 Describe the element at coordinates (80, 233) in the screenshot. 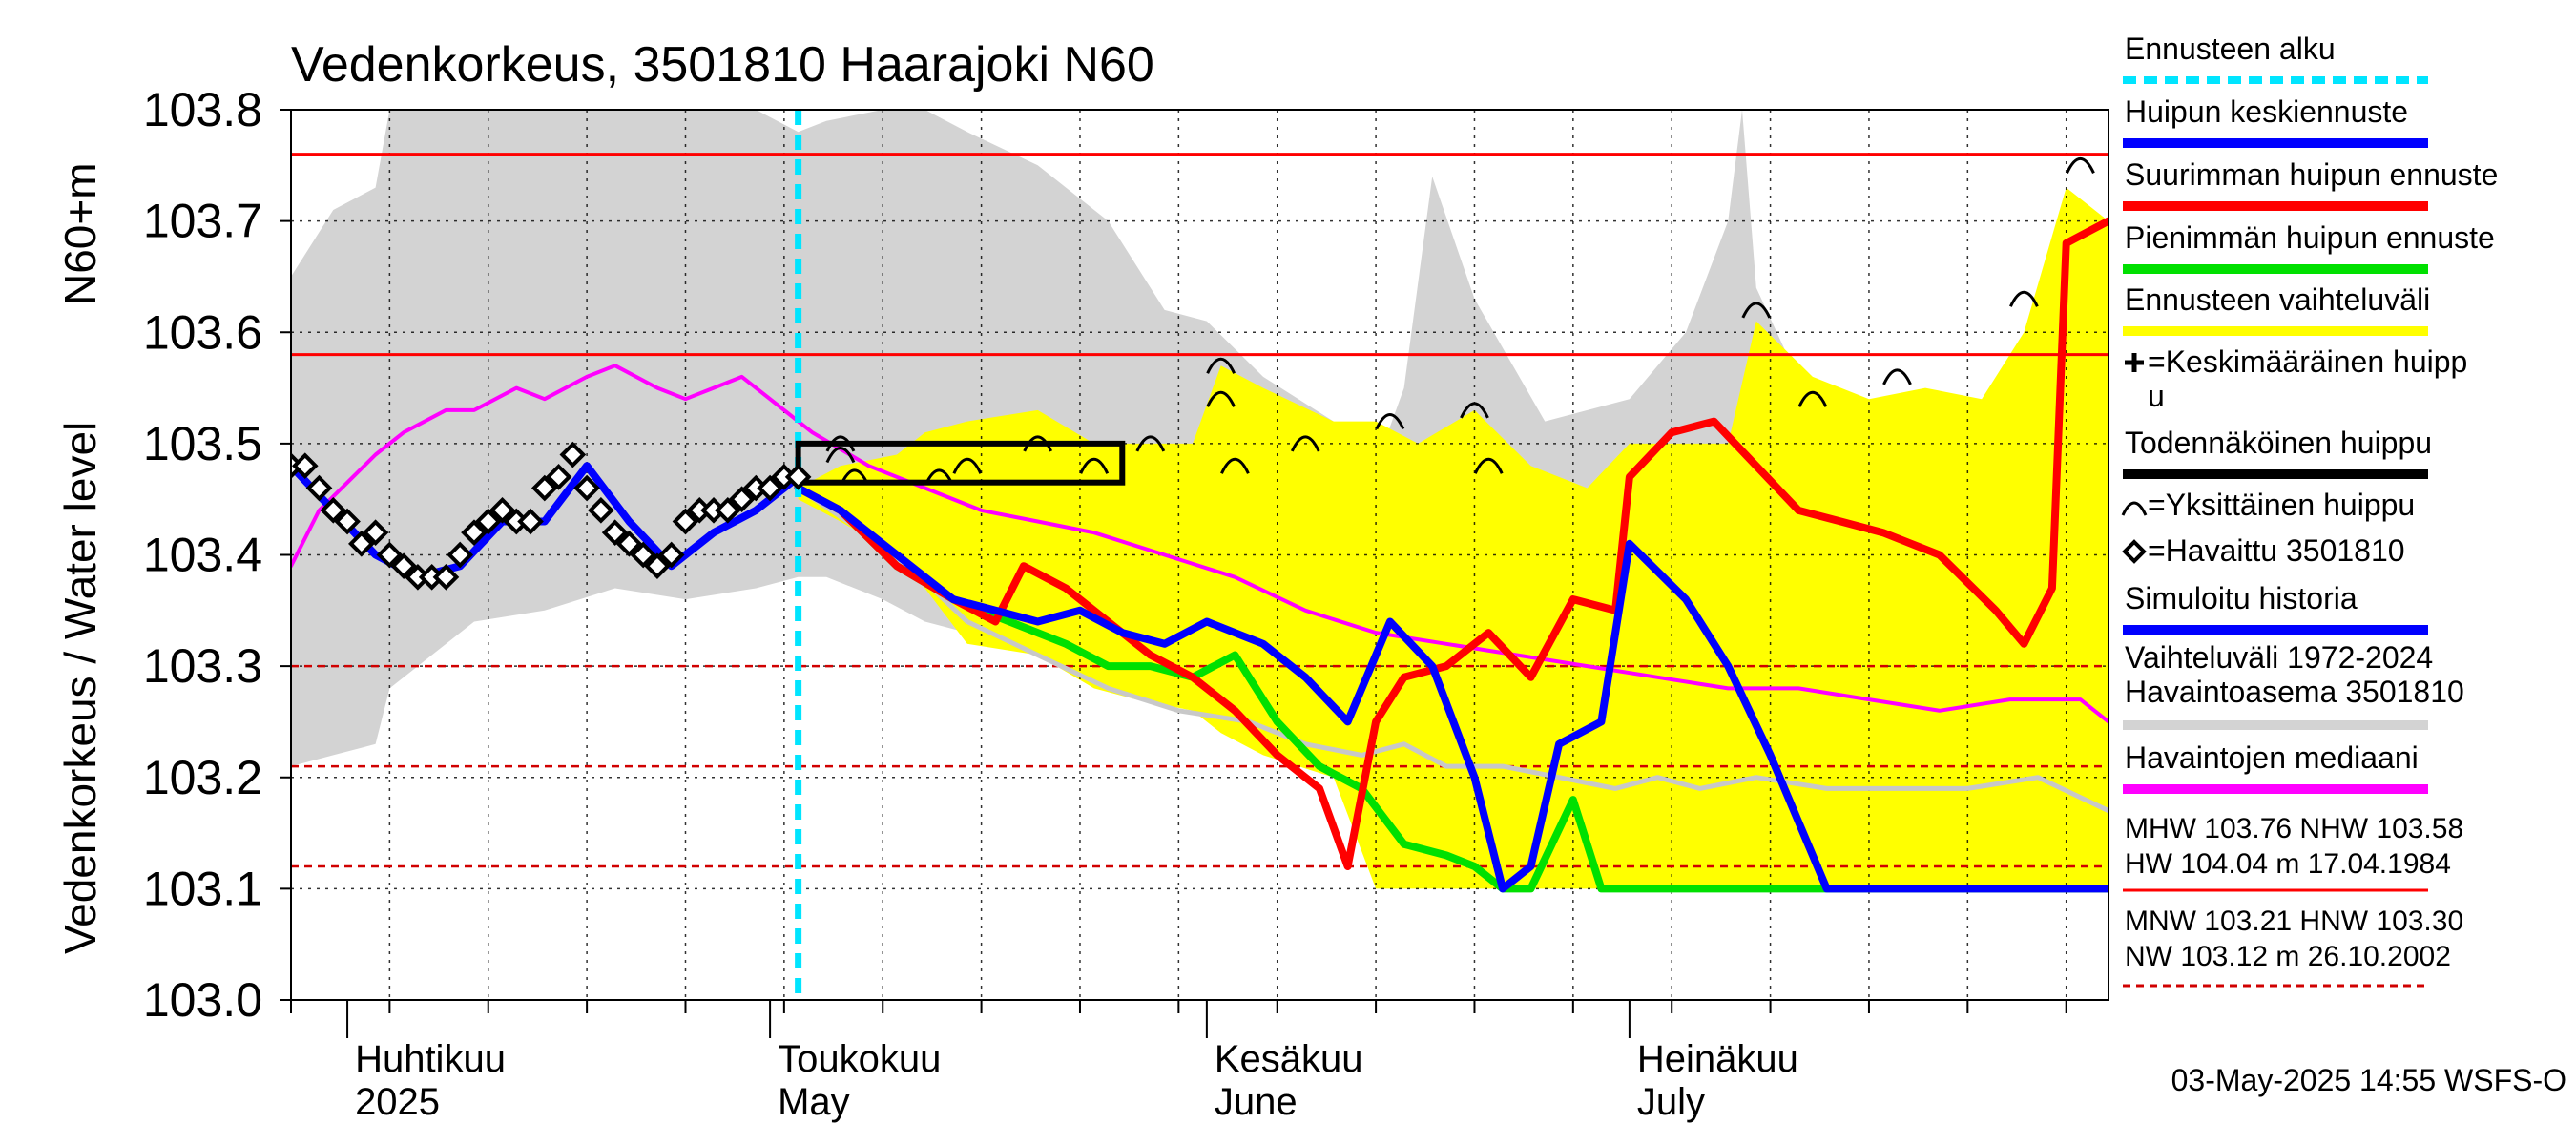

I see `y-axis-unit: N60+m` at that location.